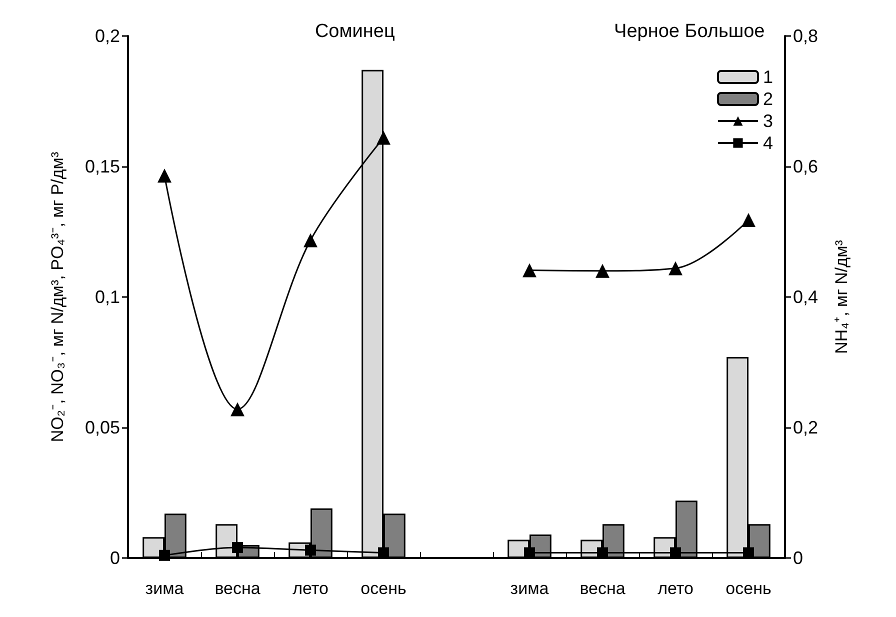 The height and width of the screenshot is (617, 896). Describe the element at coordinates (805, 428) in the screenshot. I see `y2-tick-label: 0,2` at that location.